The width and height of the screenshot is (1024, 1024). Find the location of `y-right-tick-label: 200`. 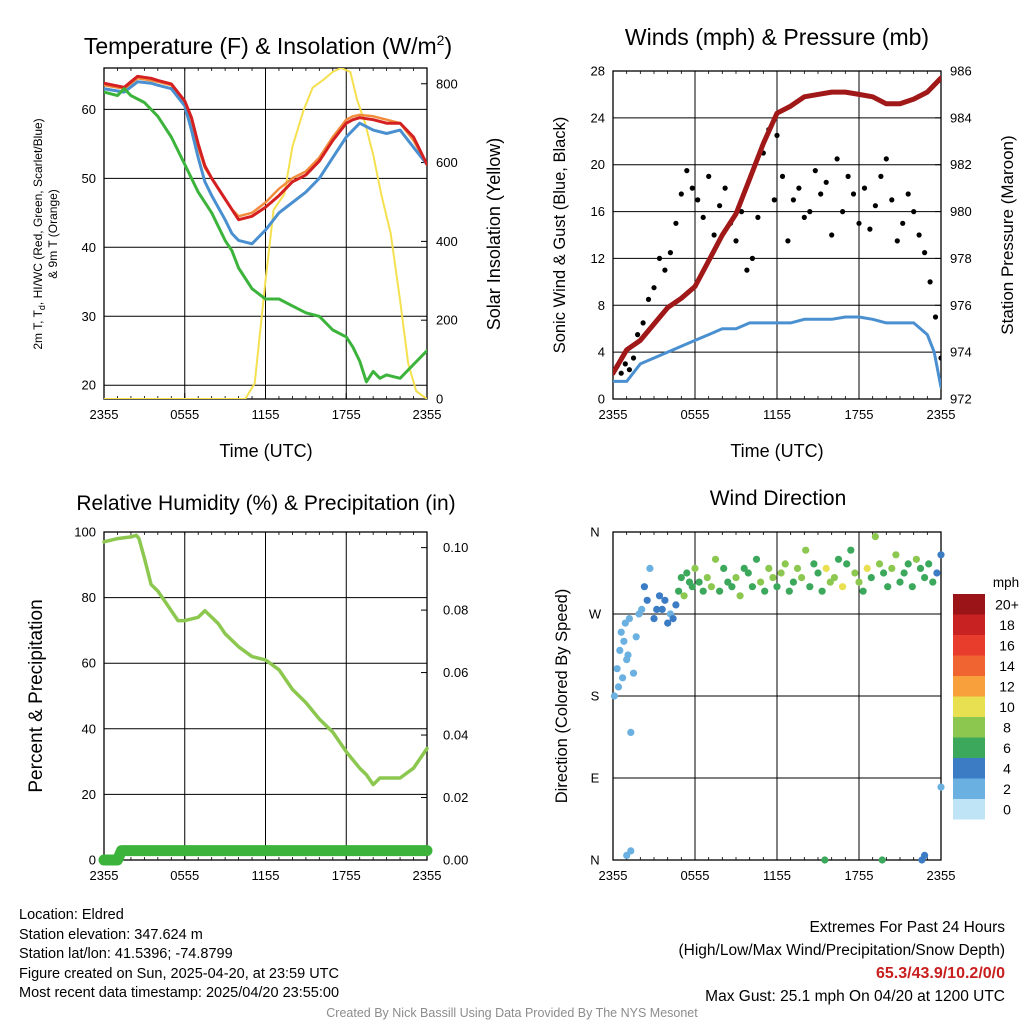

y-right-tick-label: 200 is located at coordinates (447, 320).